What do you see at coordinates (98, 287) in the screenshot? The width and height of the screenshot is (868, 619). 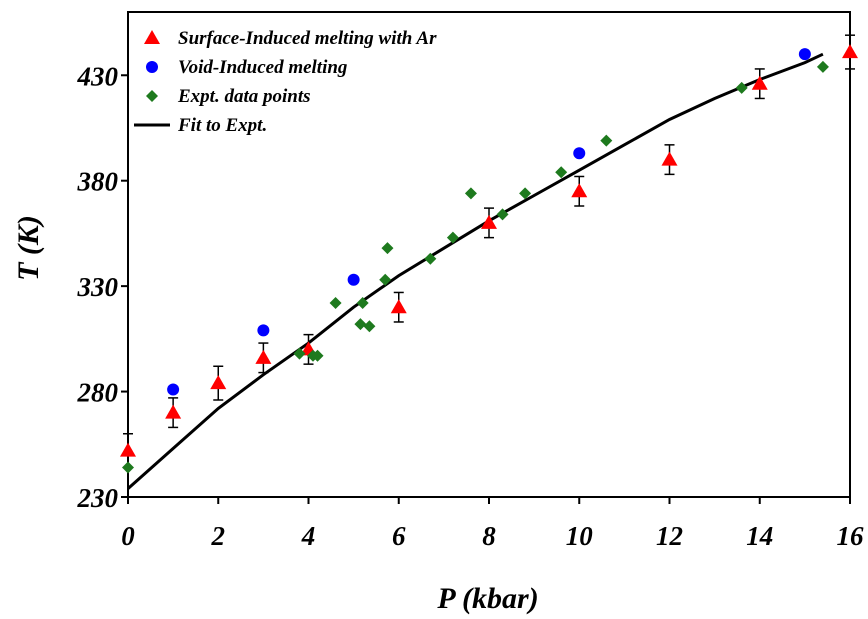 I see `y-tick-label: 330` at bounding box center [98, 287].